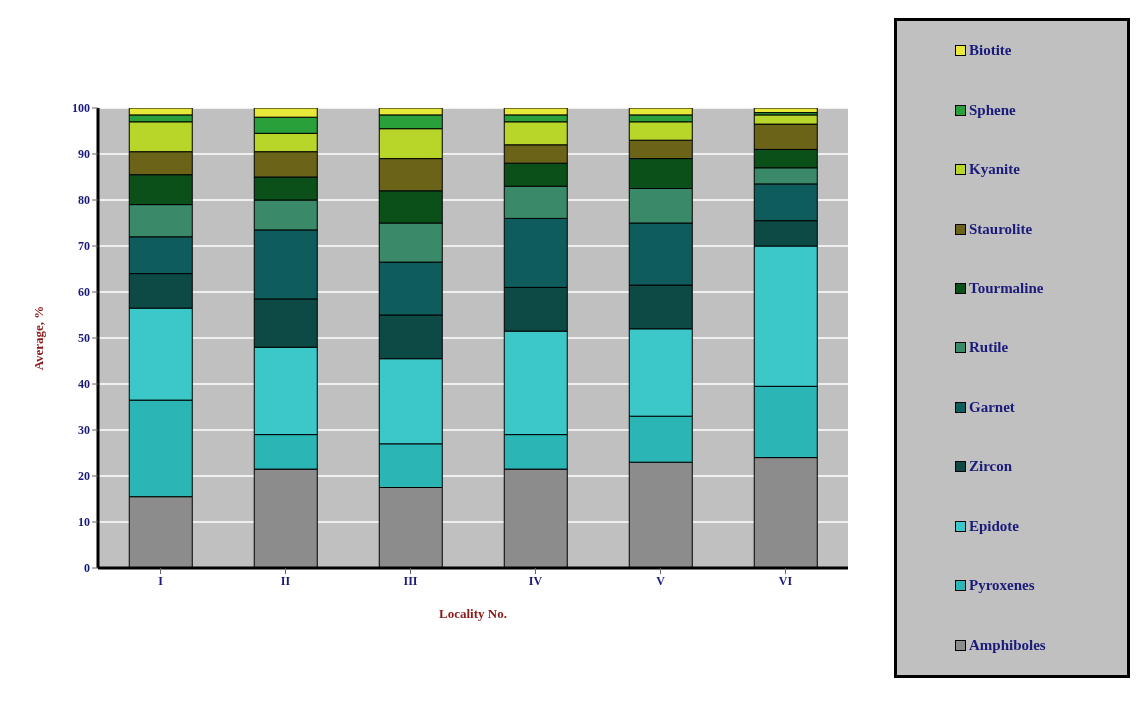  Describe the element at coordinates (410, 580) in the screenshot. I see `x-tick-label: III` at that location.